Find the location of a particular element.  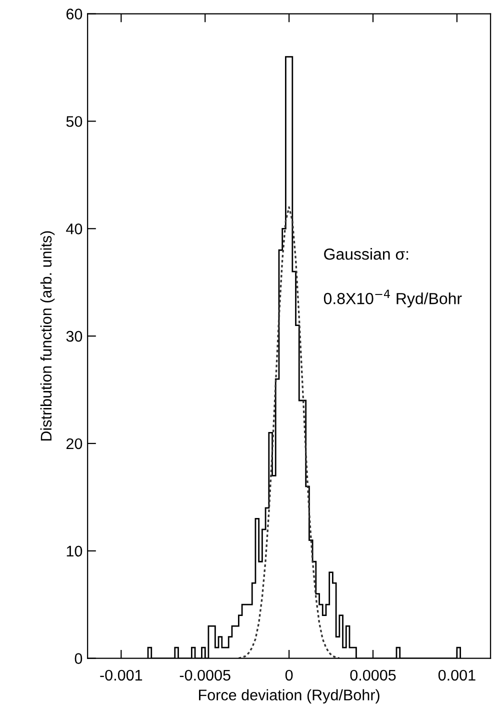

x-tick-label: 0 is located at coordinates (289, 675).